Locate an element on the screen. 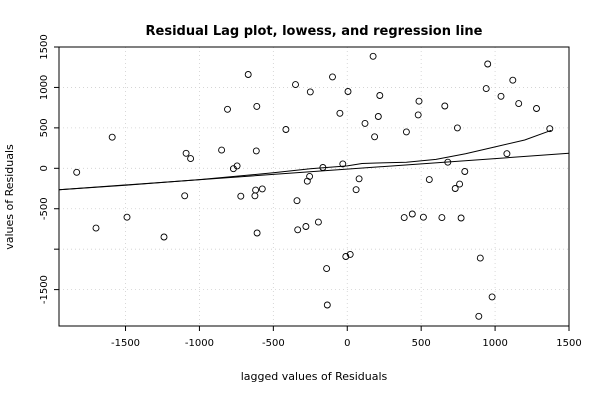  x-axis: -1500 -1000 -500 0 500 1000 1500 is located at coordinates (346, 337).